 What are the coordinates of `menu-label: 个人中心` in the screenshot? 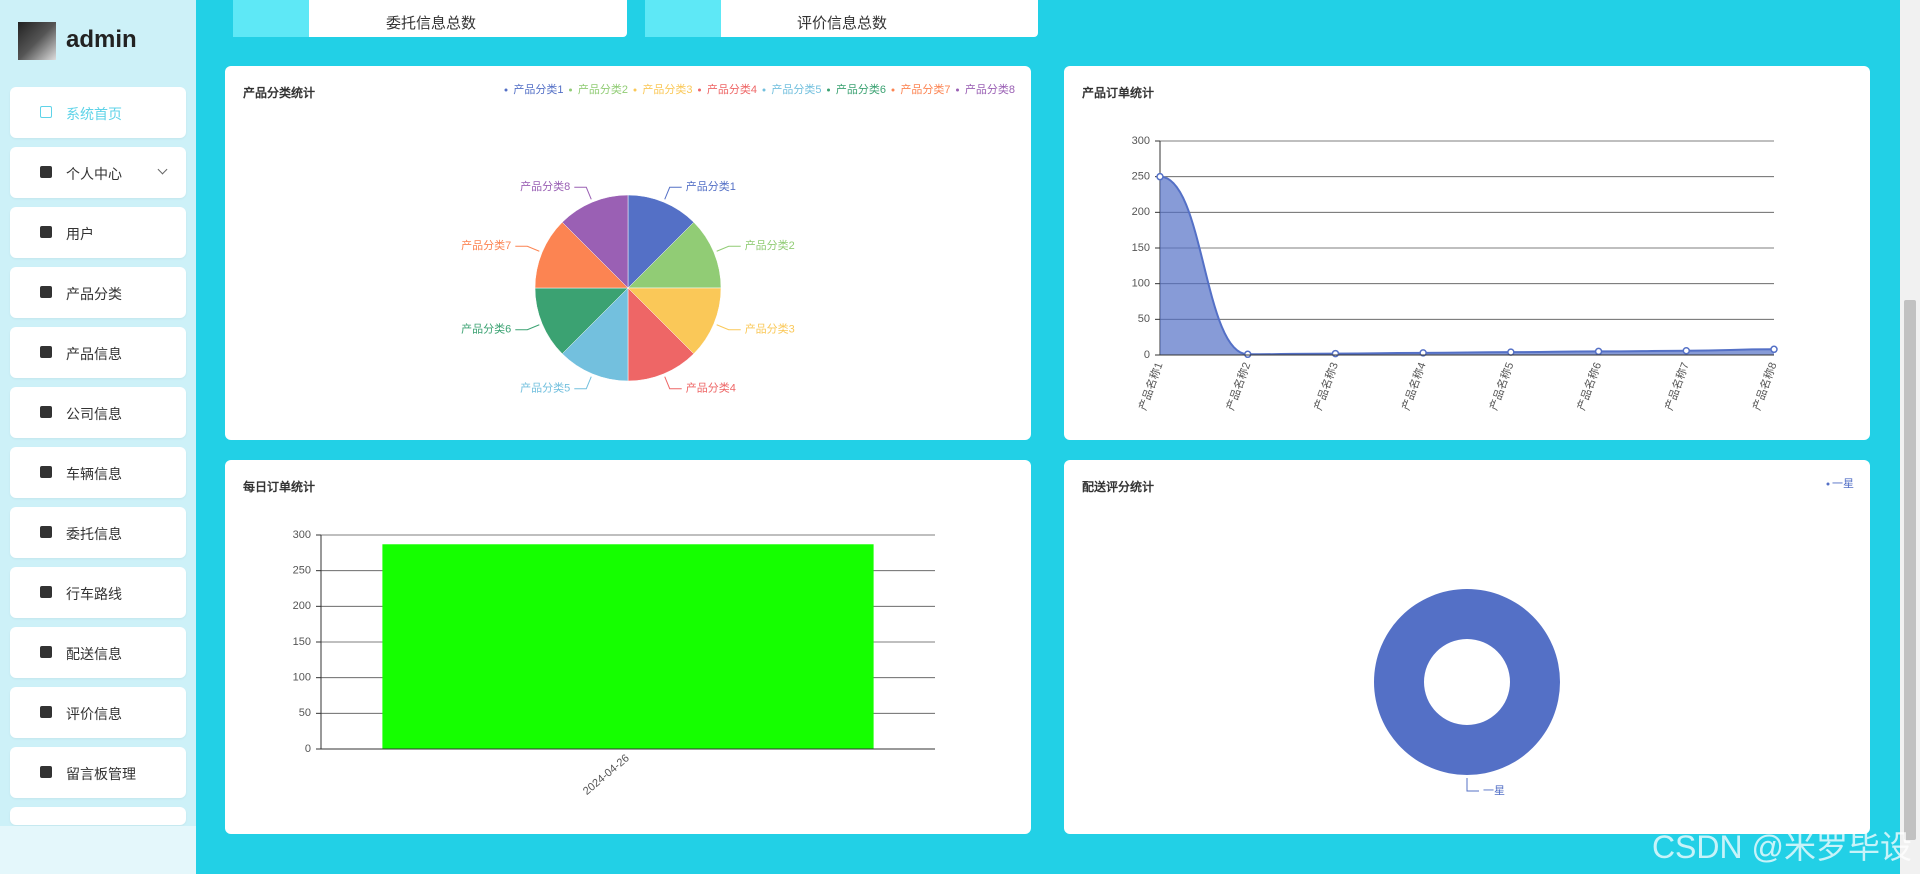 It's located at (94, 174).